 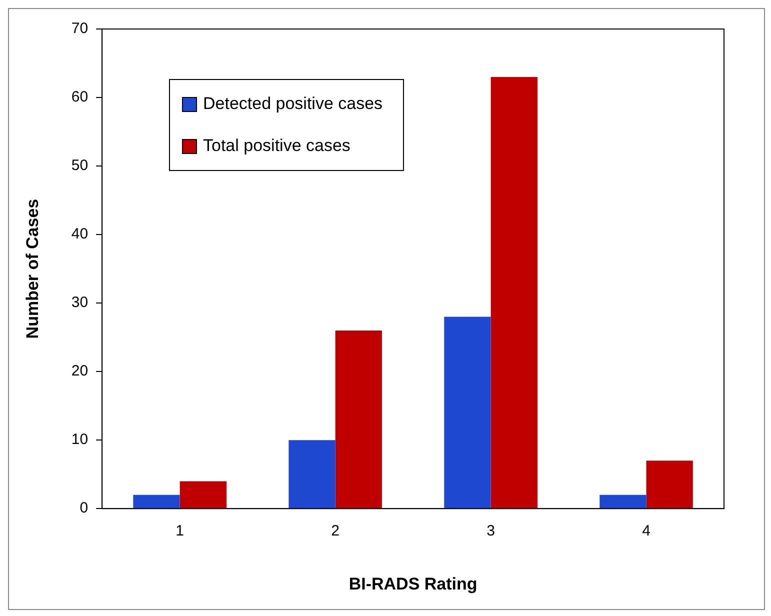 What do you see at coordinates (276, 146) in the screenshot?
I see `legend-label: Total positive cases` at bounding box center [276, 146].